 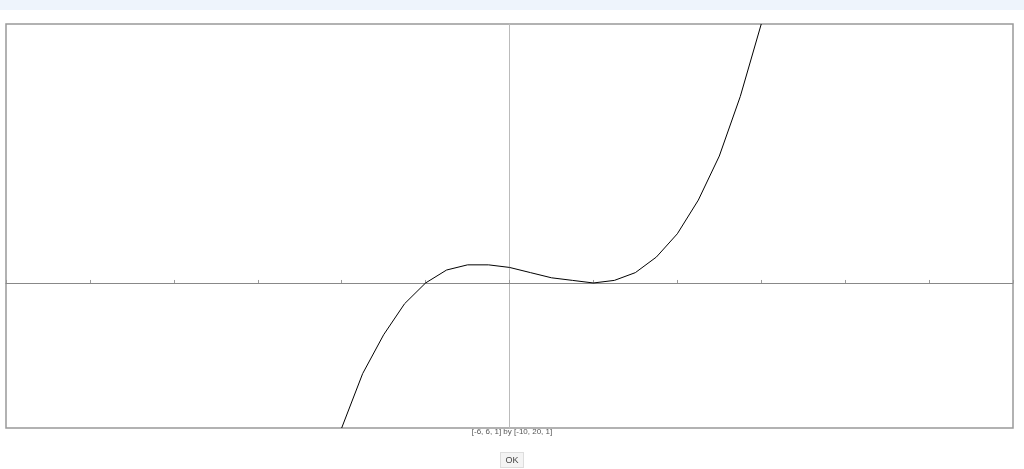 What do you see at coordinates (512, 431) in the screenshot?
I see `annotation: [-6, 6, 1] by [-10, 20, 1]` at bounding box center [512, 431].